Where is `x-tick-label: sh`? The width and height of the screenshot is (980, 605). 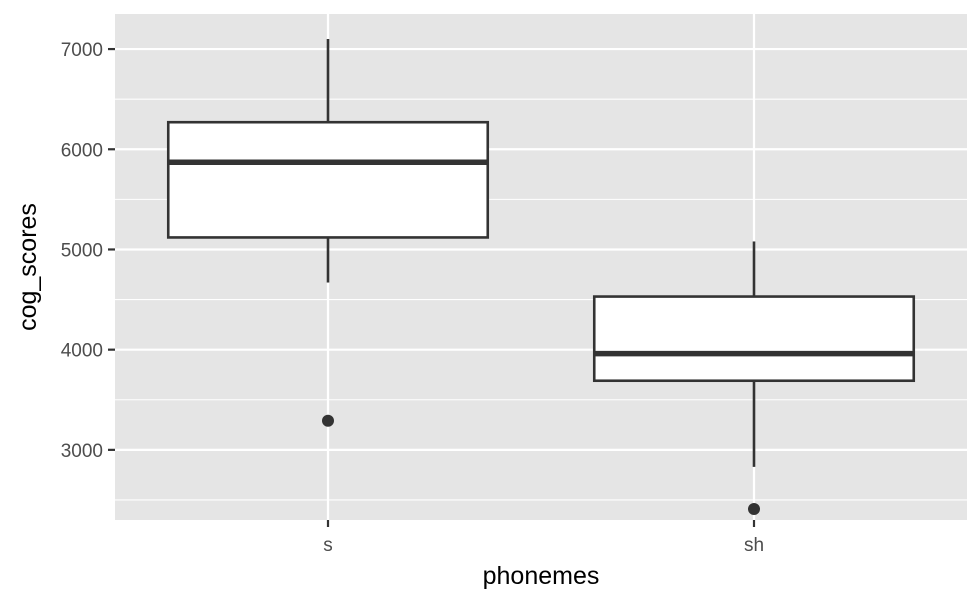 x-tick-label: sh is located at coordinates (754, 545).